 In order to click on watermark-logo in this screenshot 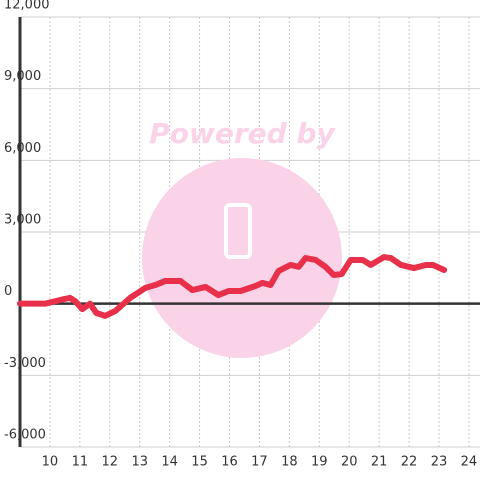, I will do `click(238, 231)`.